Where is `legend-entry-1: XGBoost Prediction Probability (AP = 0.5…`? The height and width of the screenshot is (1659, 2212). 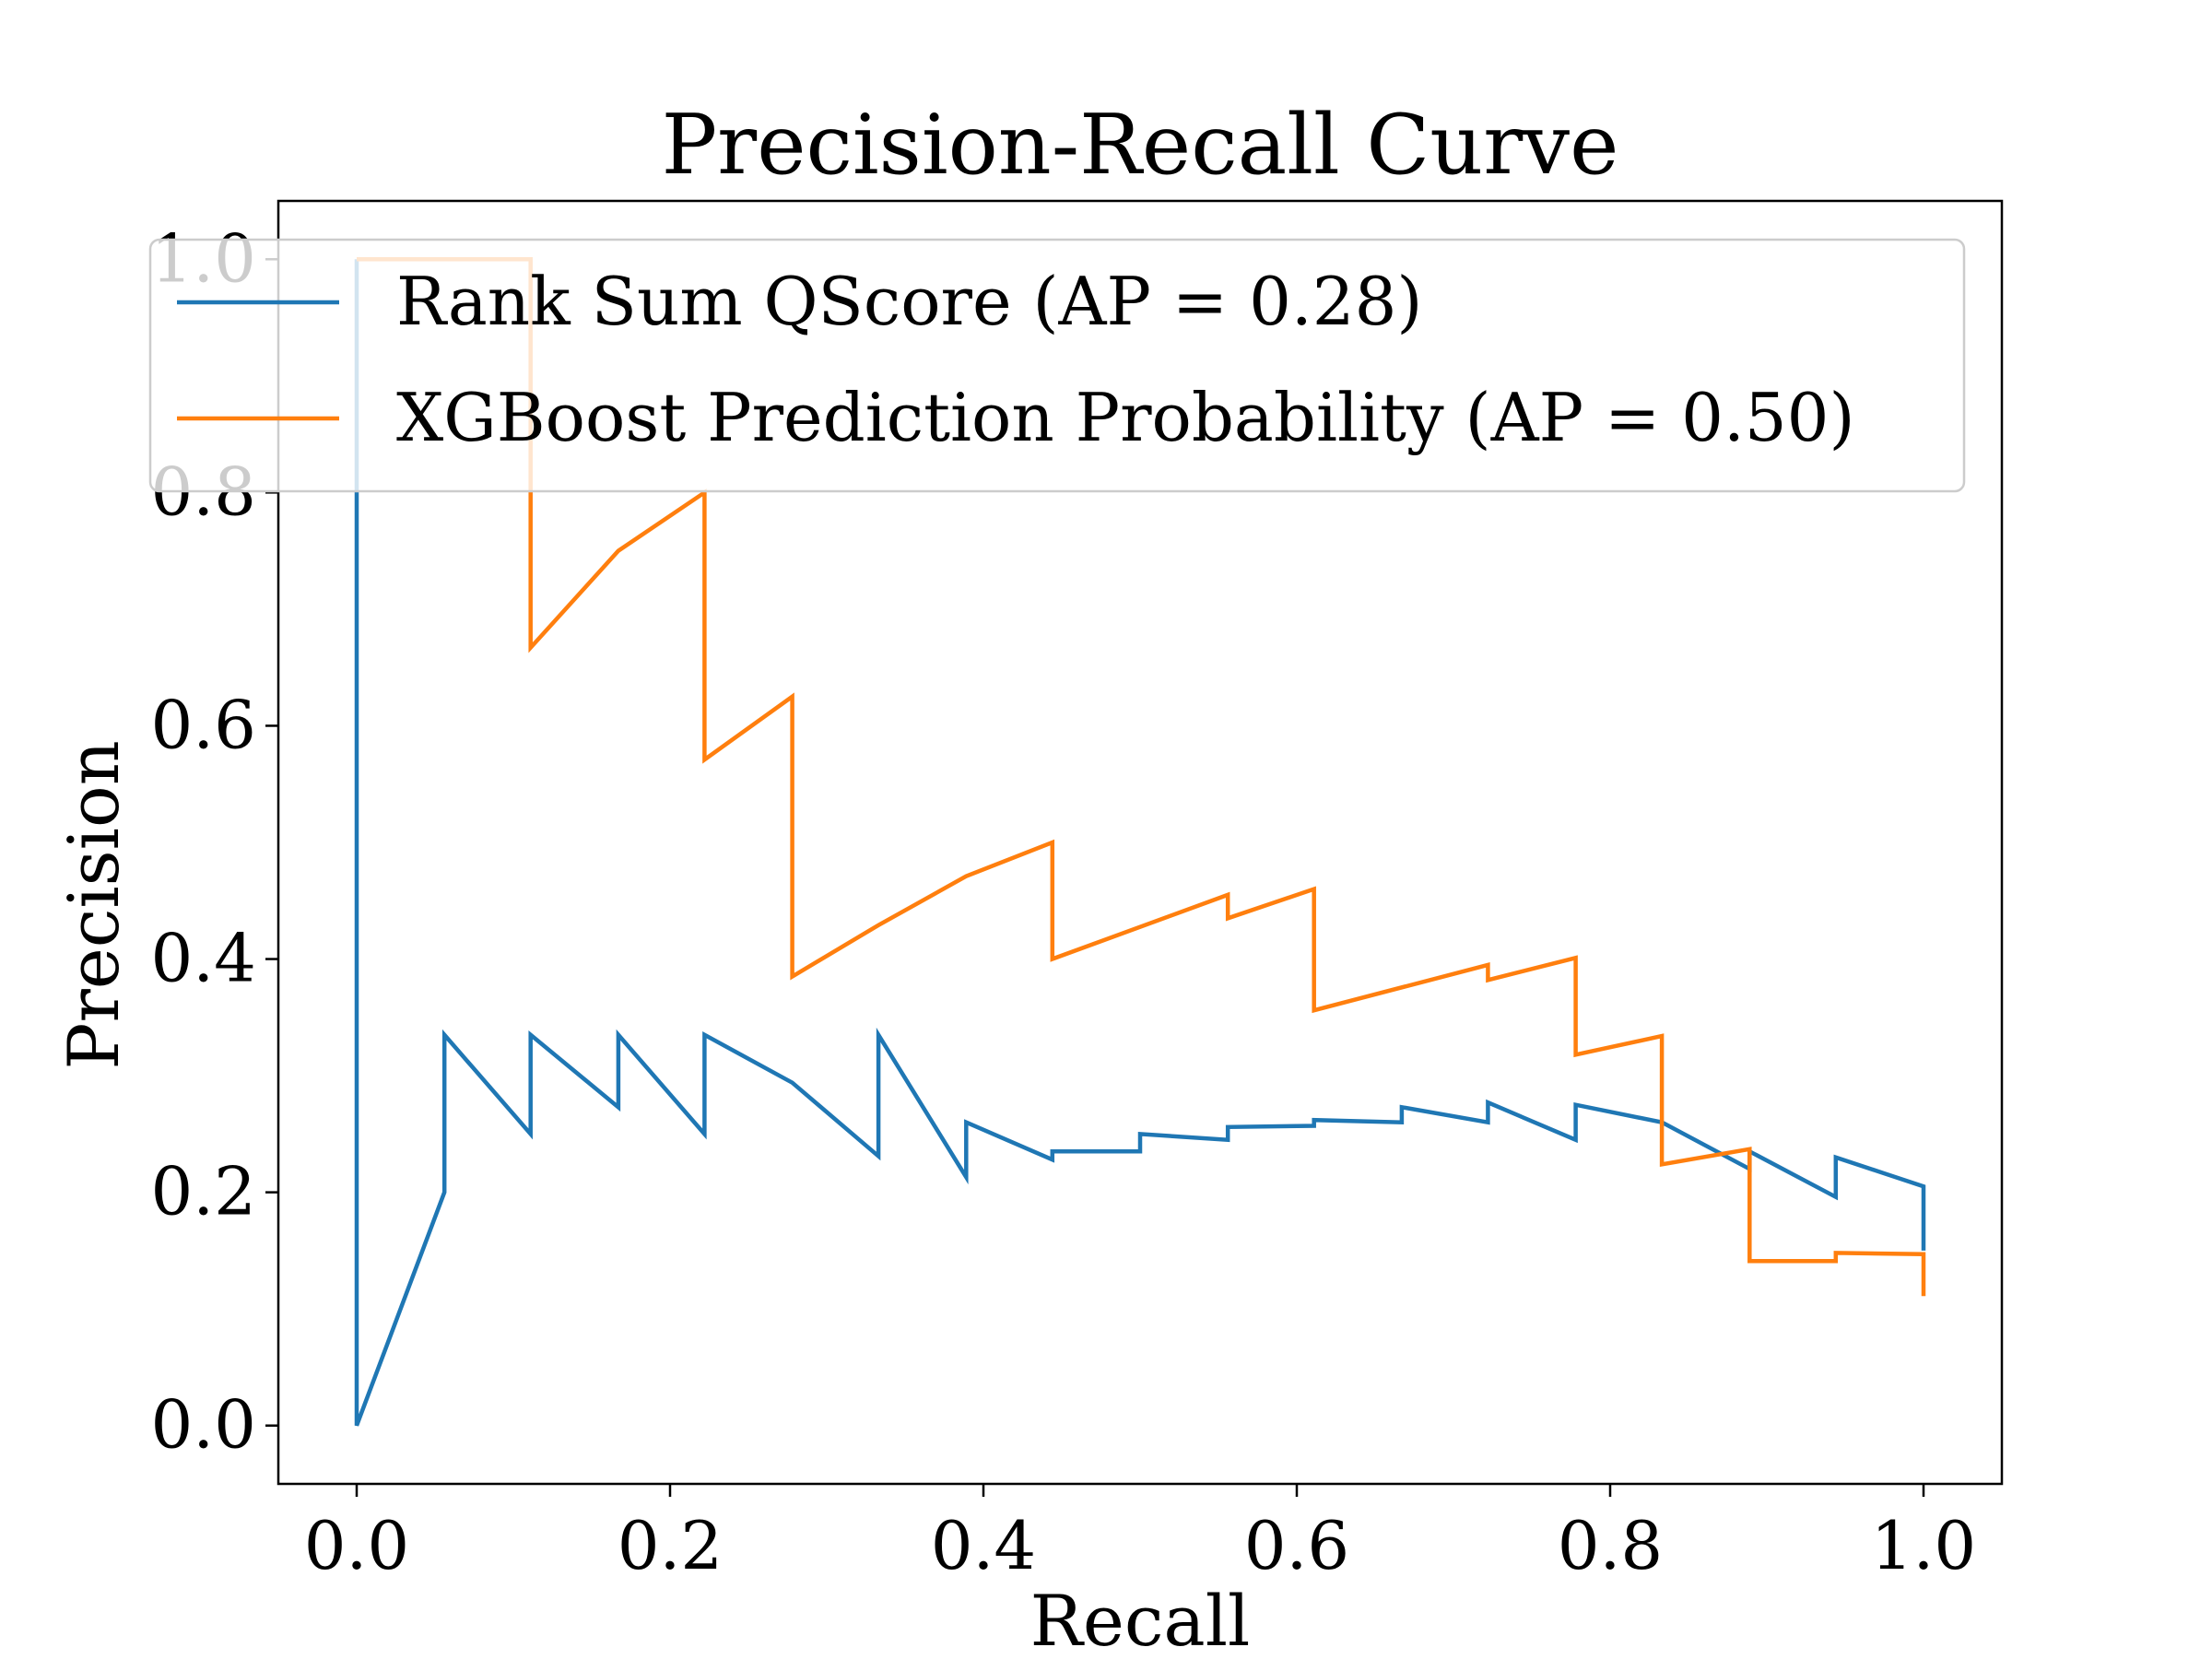 legend-entry-1: XGBoost Prediction Probability (AP = 0.5… is located at coordinates (1125, 417).